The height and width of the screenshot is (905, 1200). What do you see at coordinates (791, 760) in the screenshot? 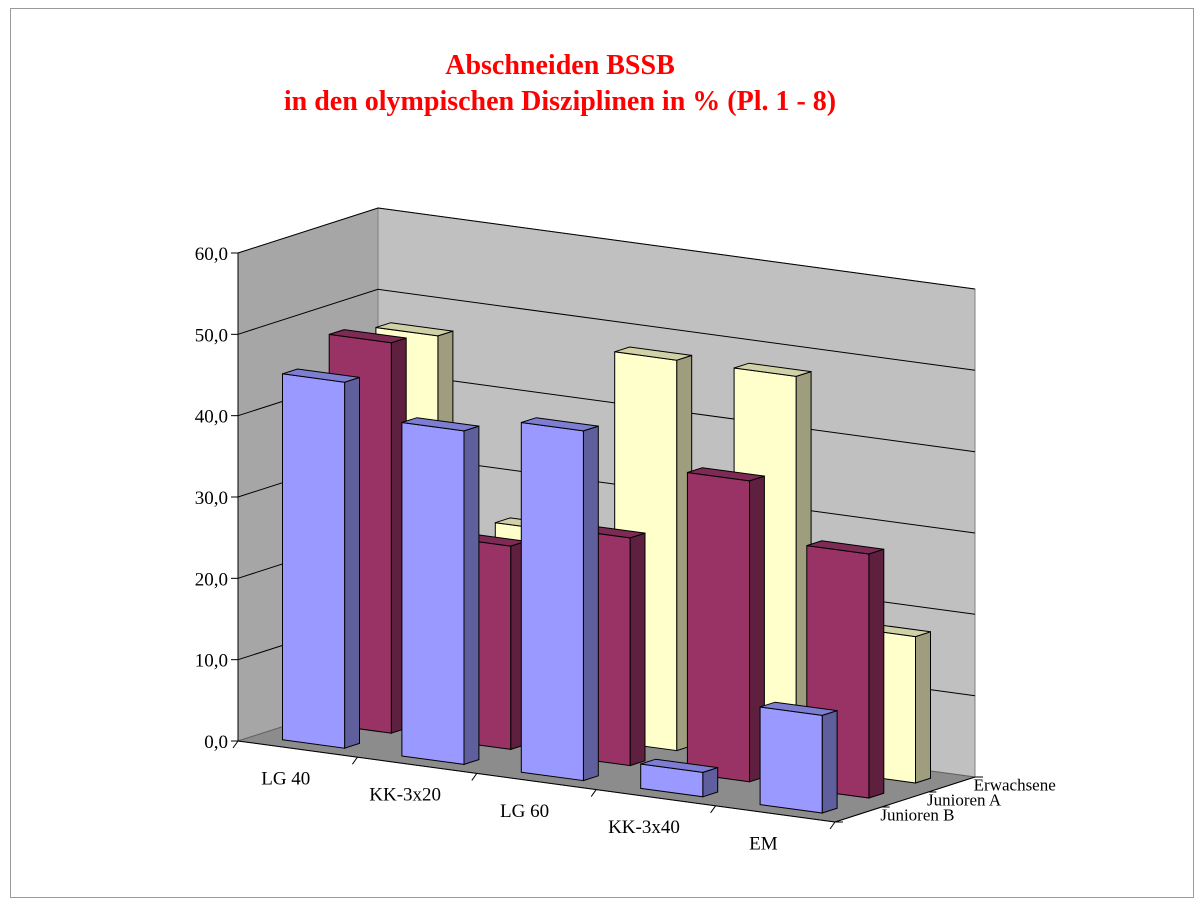
I see `bar-junioren-b-em` at bounding box center [791, 760].